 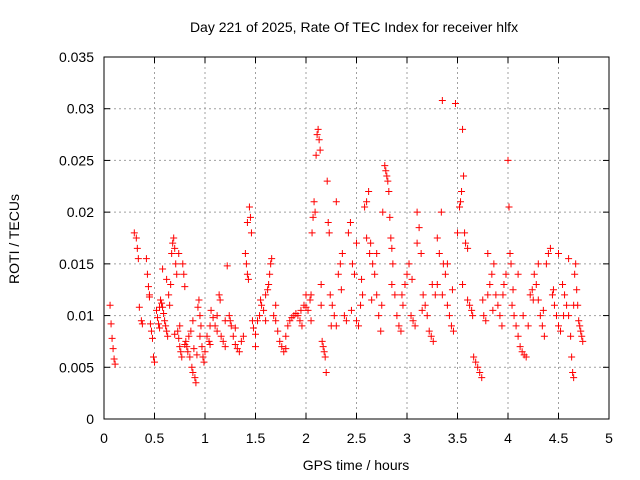 I want to click on y-tick-label: 0.03, so click(x=80, y=109).